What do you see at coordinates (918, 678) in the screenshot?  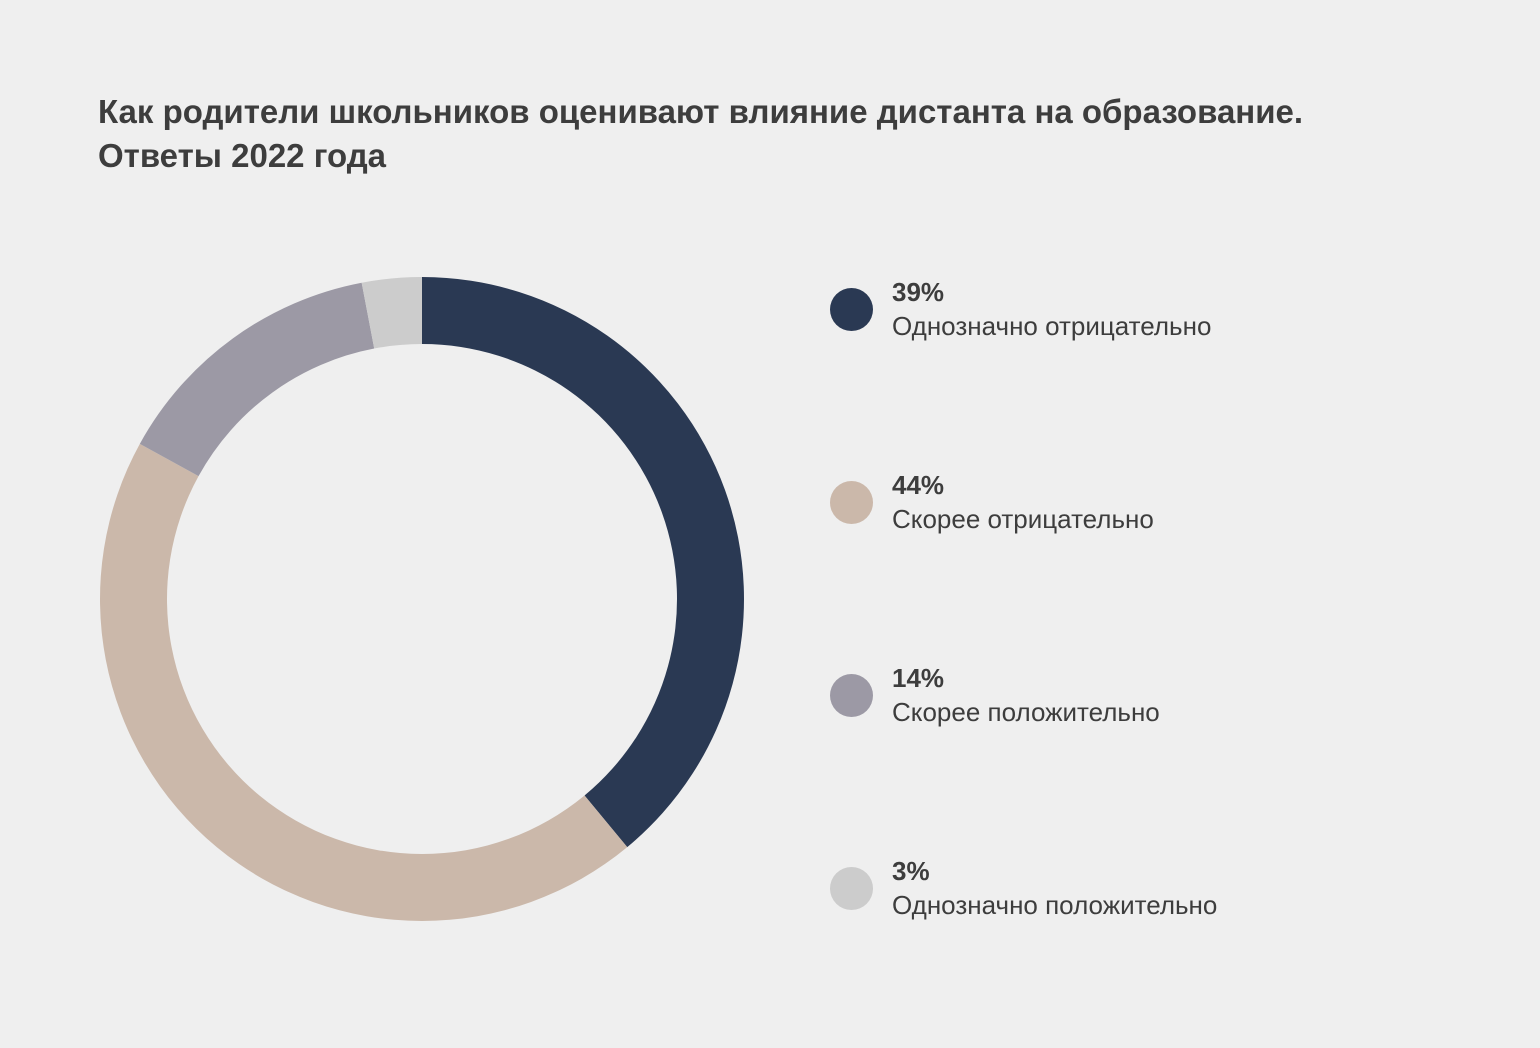 I see `legend-value: 14%` at bounding box center [918, 678].